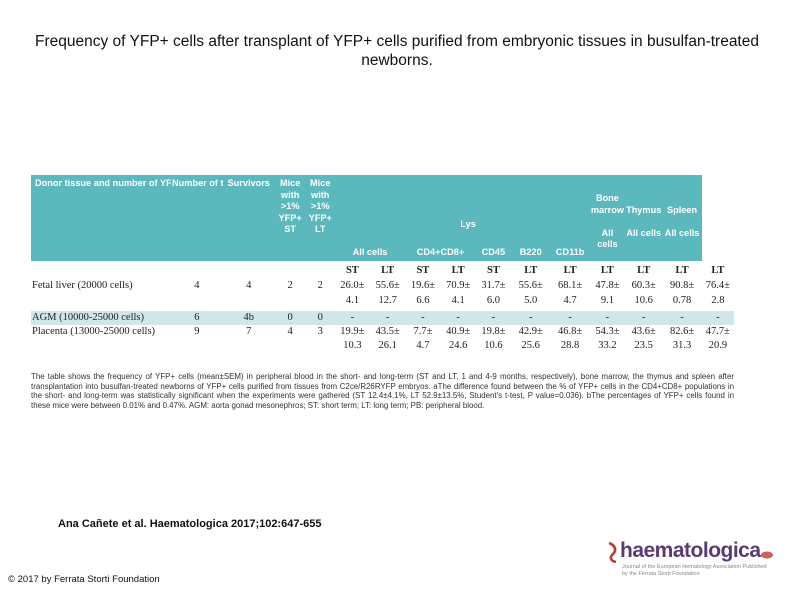  Describe the element at coordinates (352, 345) in the screenshot. I see `cell: 10.3` at that location.